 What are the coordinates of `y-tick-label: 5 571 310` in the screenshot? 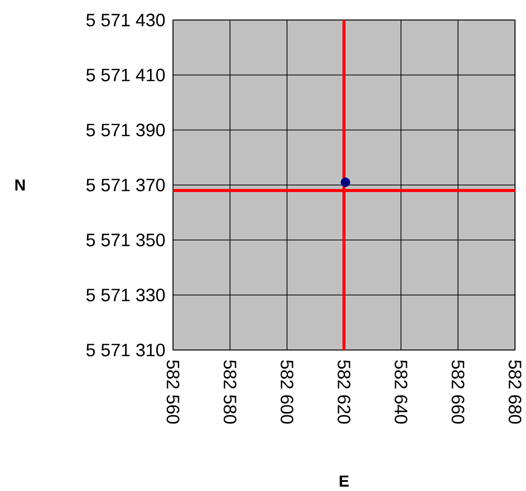 It's located at (125, 350).